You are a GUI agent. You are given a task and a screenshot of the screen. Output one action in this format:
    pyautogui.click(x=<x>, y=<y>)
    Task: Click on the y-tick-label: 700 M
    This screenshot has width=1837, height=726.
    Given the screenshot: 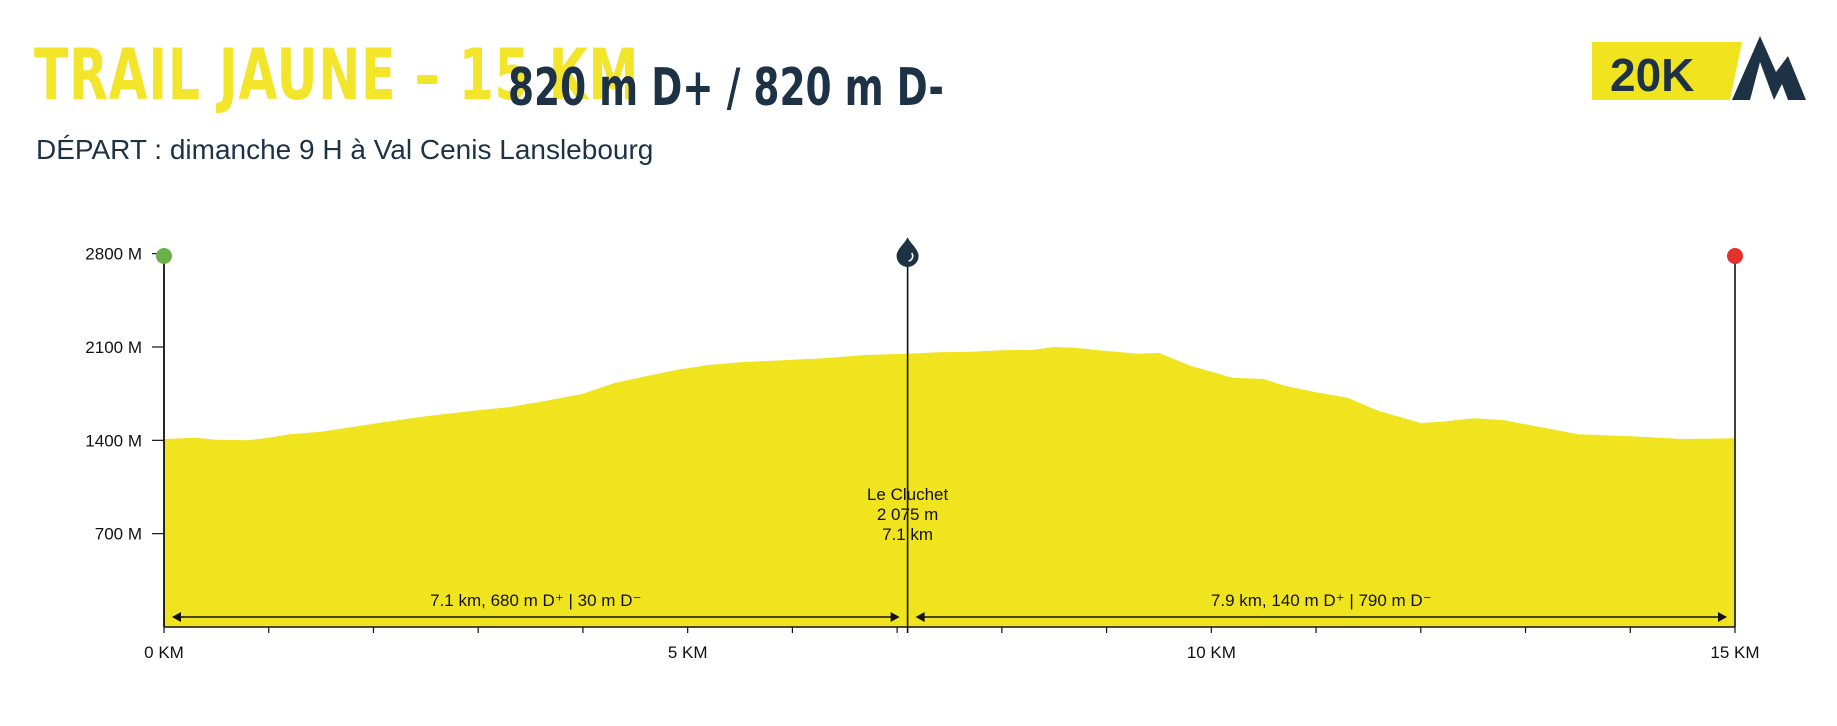 What is the action you would take?
    pyautogui.click(x=118, y=534)
    